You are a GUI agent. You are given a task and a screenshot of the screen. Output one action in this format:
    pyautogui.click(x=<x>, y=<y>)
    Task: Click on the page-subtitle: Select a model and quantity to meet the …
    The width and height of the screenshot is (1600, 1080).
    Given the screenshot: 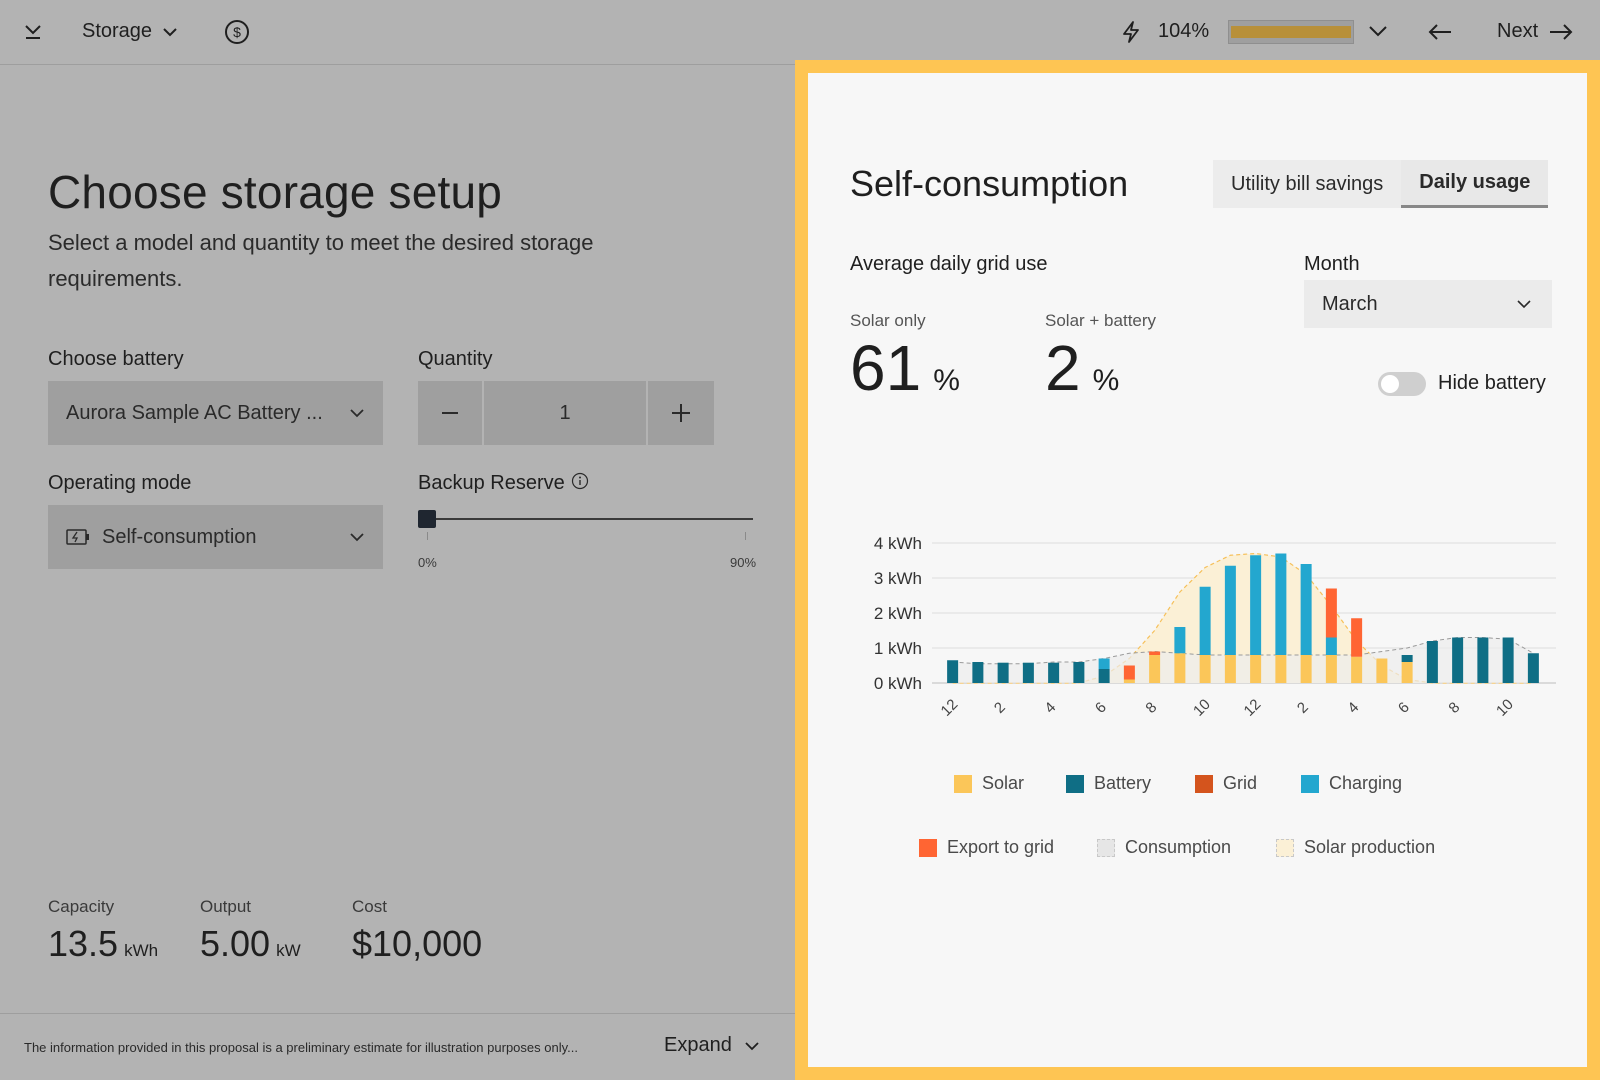 What is the action you would take?
    pyautogui.click(x=321, y=260)
    